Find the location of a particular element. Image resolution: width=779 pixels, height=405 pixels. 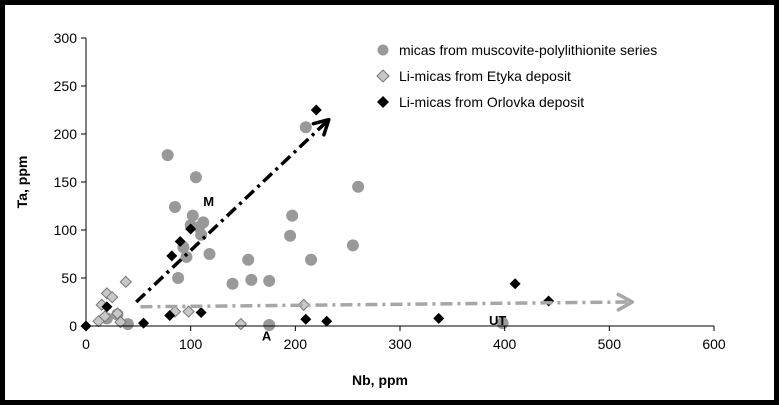

x-tick-label: 0 is located at coordinates (86, 344).